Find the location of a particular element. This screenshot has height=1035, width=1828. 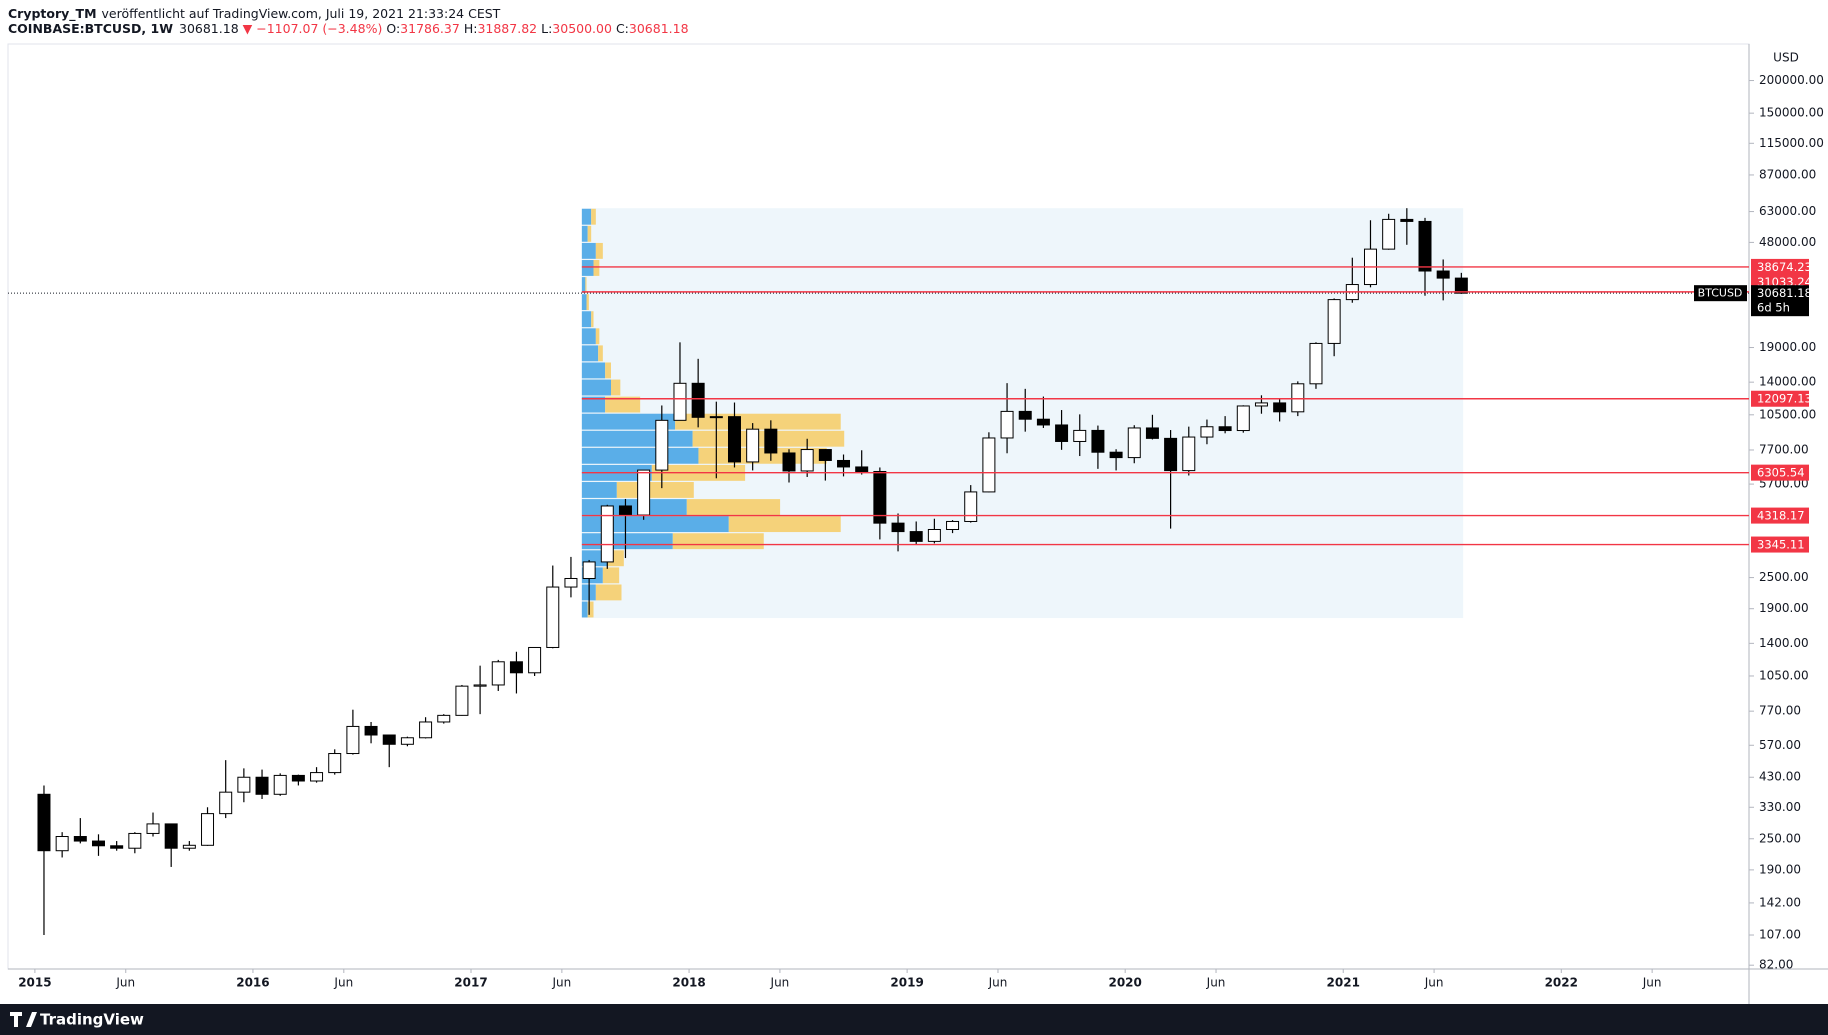

brand-logo is located at coordinates (23, 1019).